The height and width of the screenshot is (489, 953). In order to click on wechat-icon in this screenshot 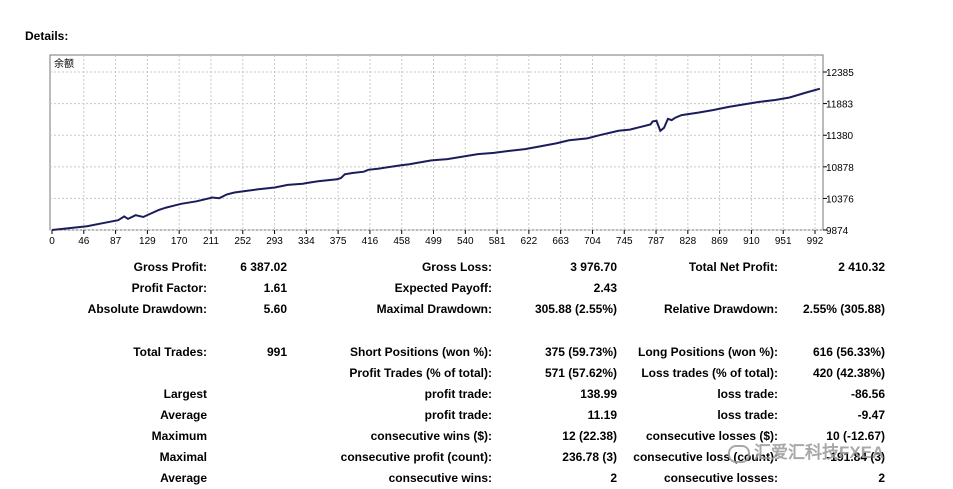, I will do `click(739, 453)`.